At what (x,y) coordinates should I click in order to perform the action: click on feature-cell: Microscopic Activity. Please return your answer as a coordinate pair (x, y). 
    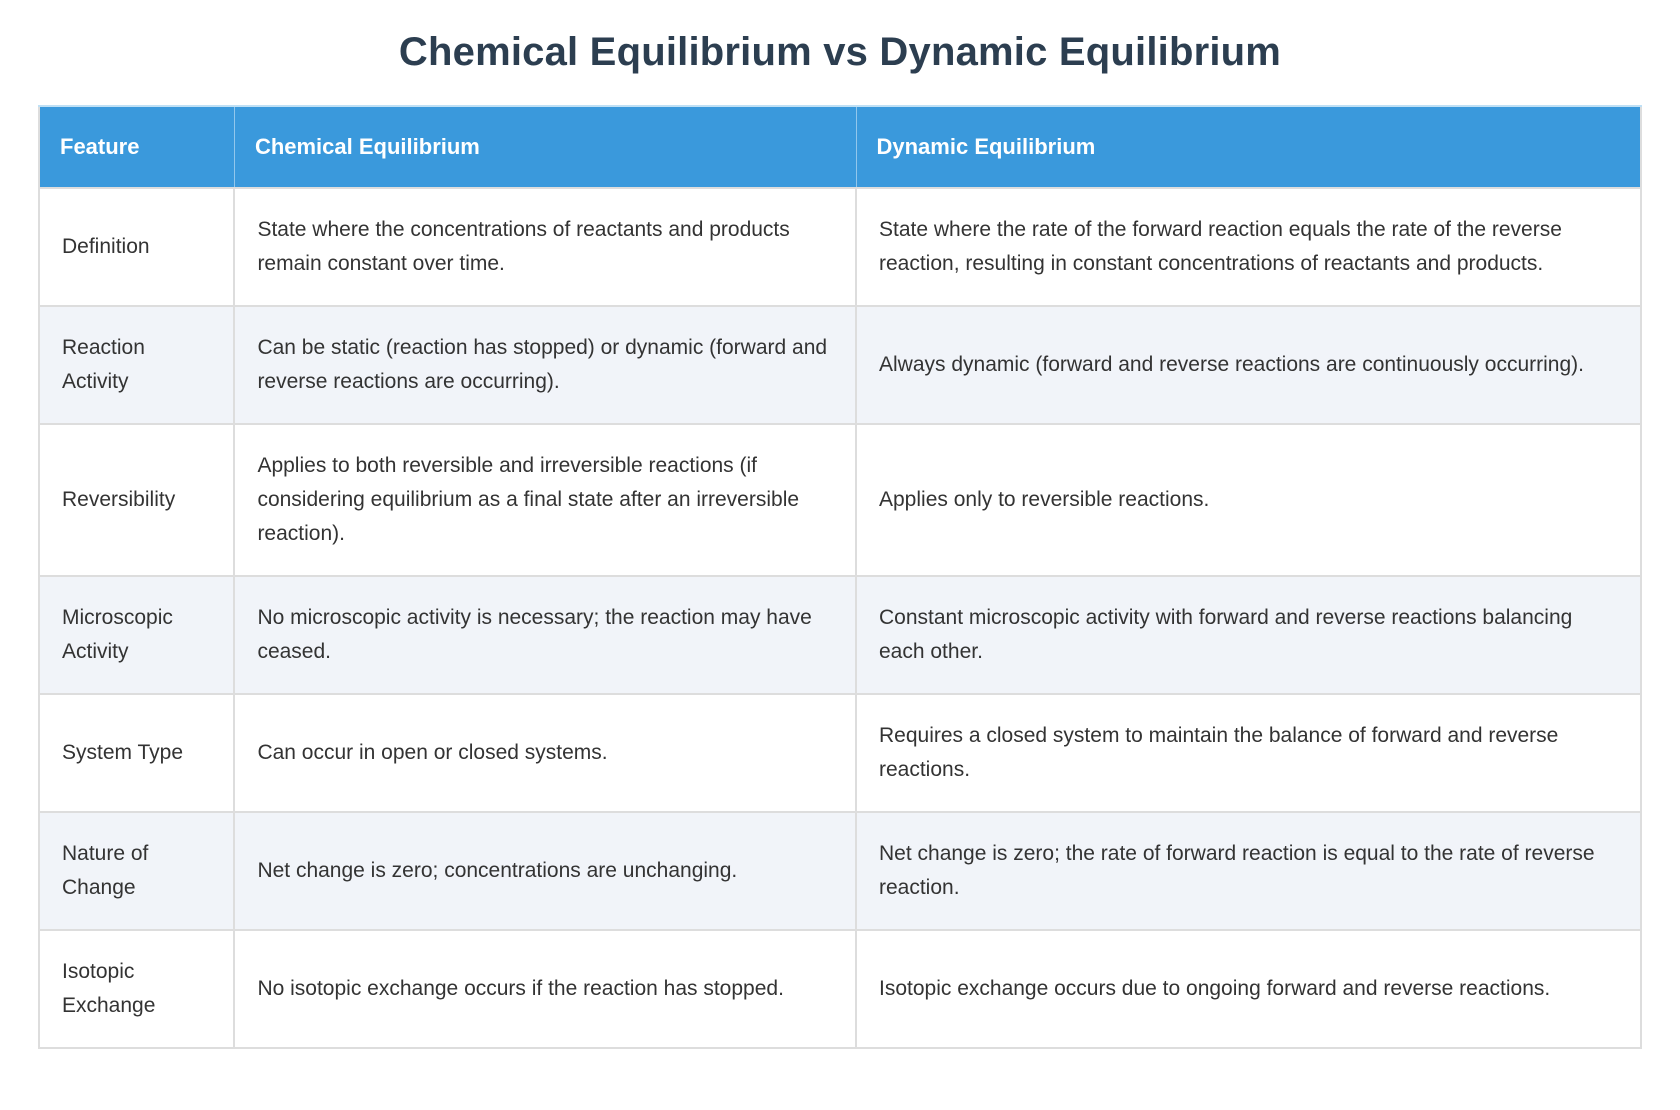
    Looking at the image, I should click on (136, 635).